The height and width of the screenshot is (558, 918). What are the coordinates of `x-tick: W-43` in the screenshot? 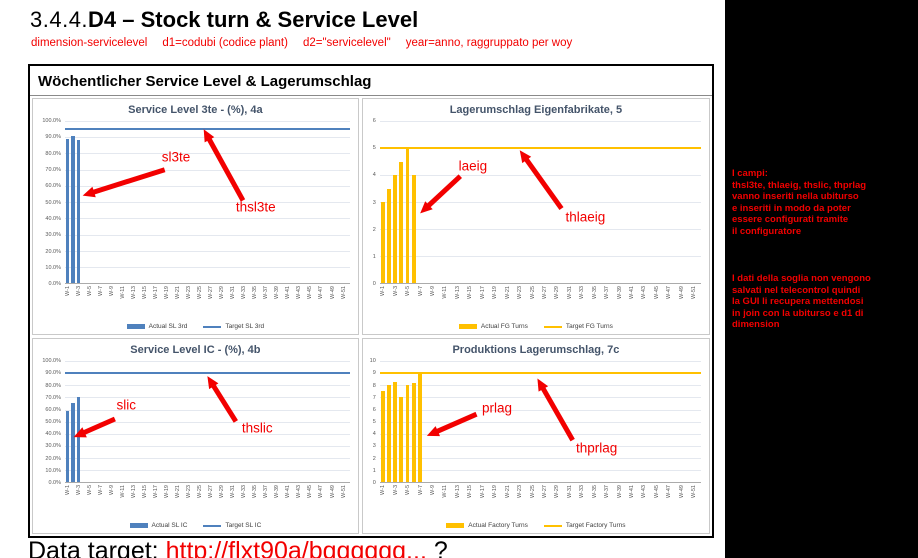 It's located at (300, 501).